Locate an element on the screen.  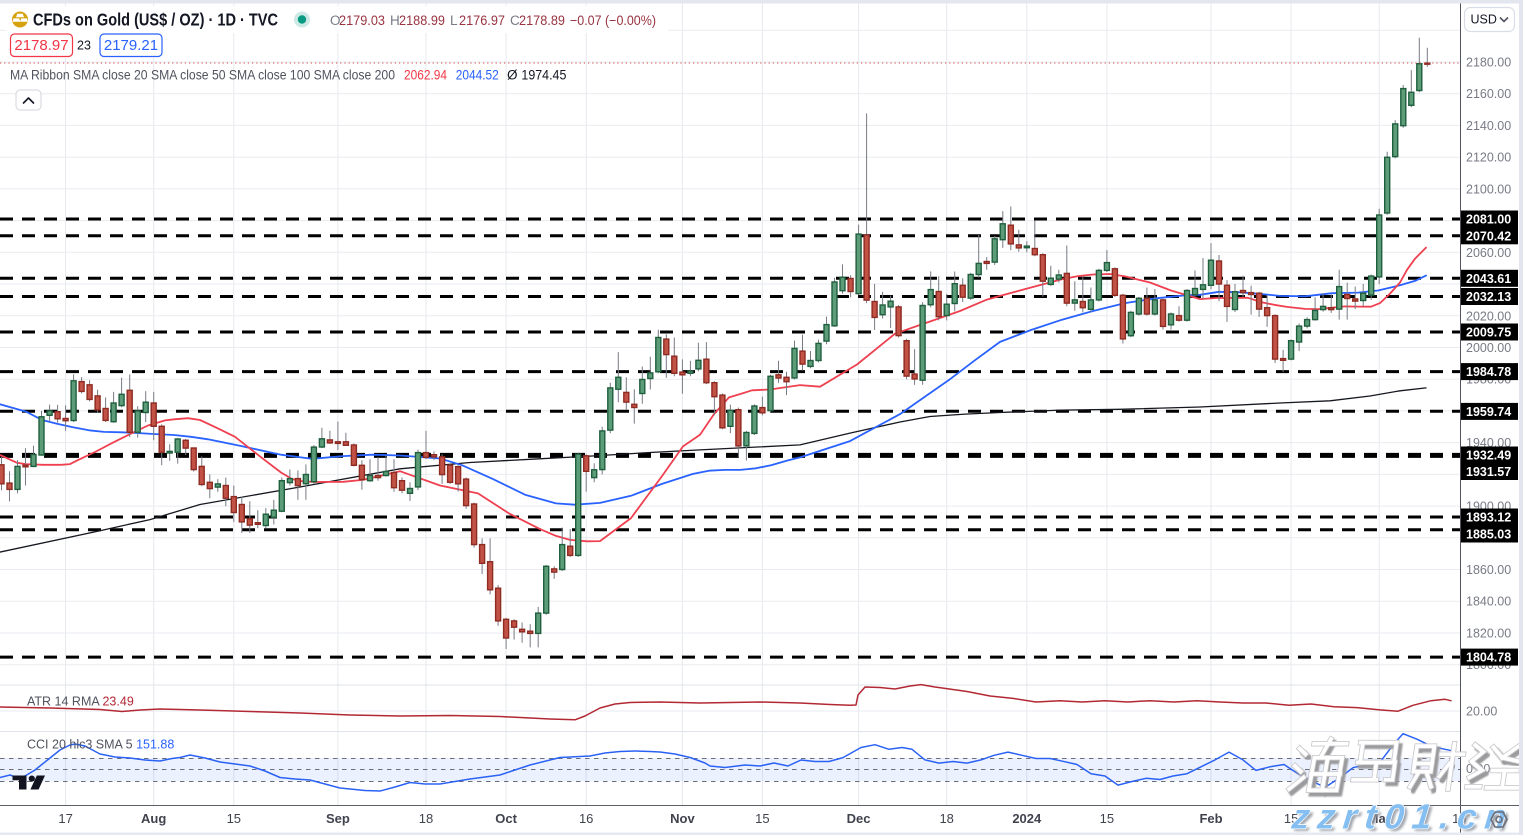
svg-text: 2060.00 is located at coordinates (1488, 253).